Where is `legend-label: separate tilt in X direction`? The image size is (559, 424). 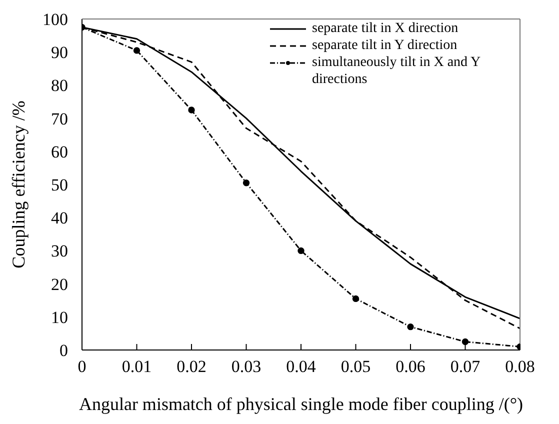
legend-label: separate tilt in X direction is located at coordinates (385, 28).